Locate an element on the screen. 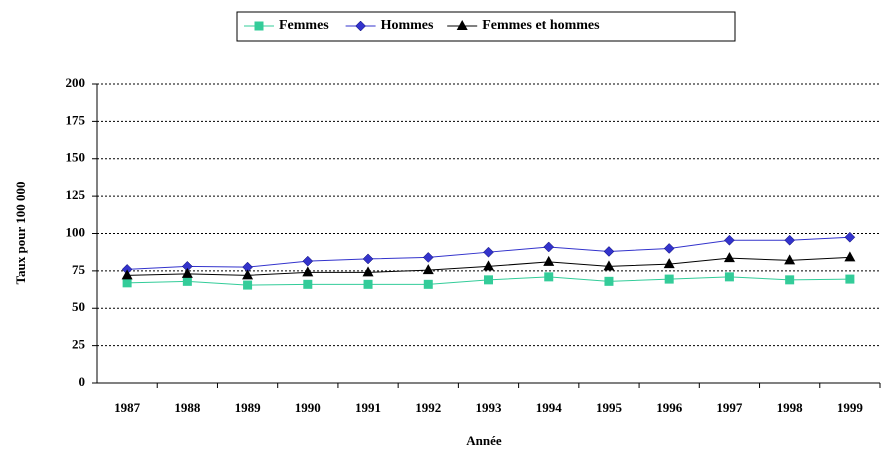  y-tick-label: 25 is located at coordinates (79, 344).